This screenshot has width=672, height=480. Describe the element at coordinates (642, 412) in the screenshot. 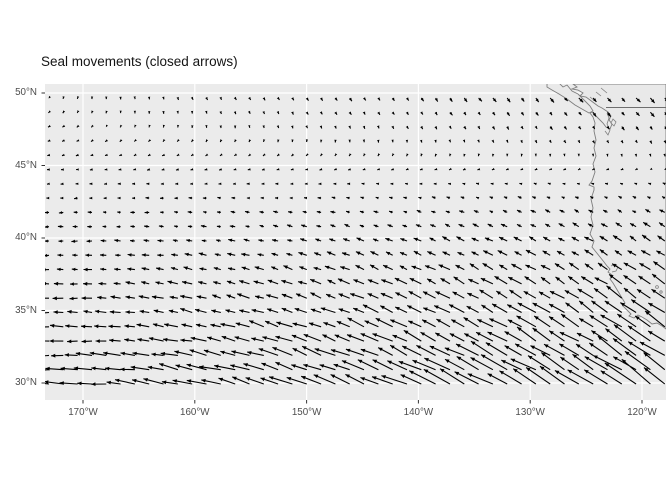

I see `x-axis-tick-label: 120°W` at that location.